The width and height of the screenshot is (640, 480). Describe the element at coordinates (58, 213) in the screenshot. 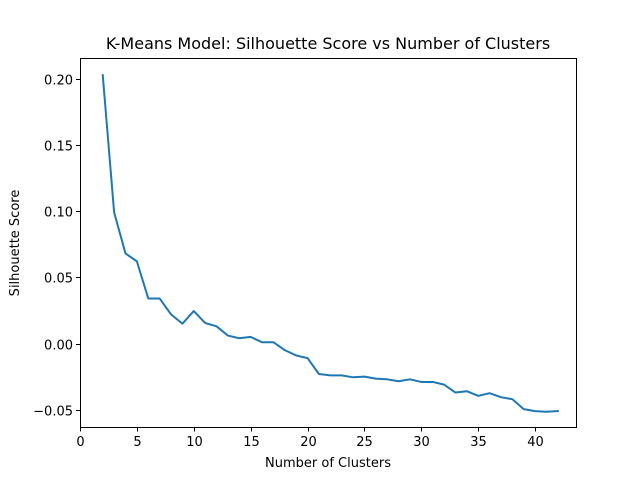

I see `y-tick-label: 0.10` at that location.